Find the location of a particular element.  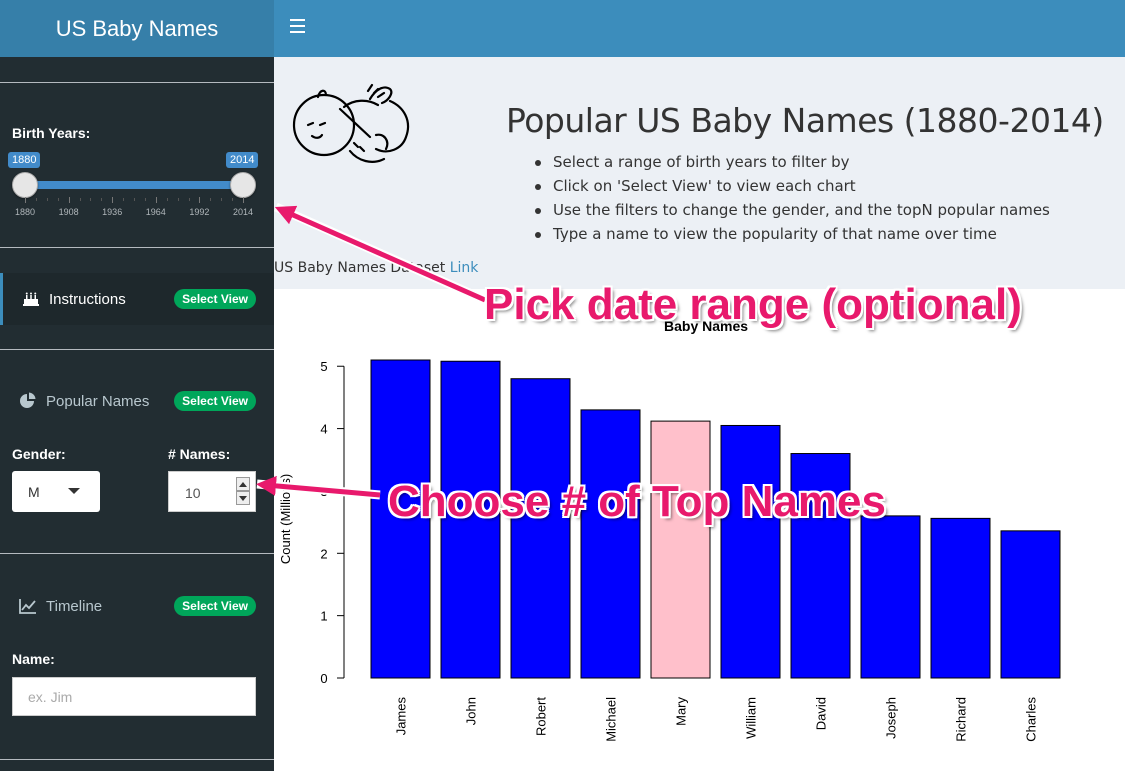

select-view-badge-instructions: Select View is located at coordinates (215, 299).